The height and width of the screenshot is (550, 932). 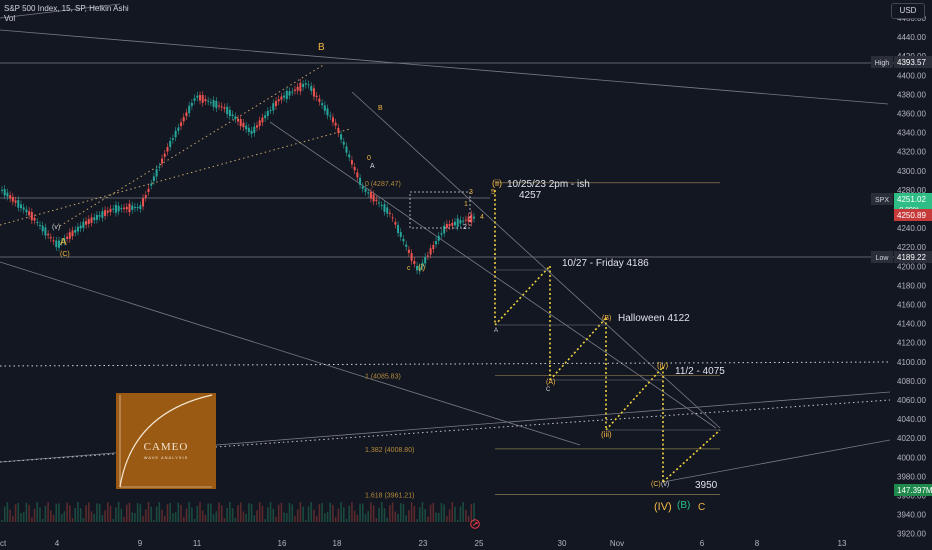 What do you see at coordinates (617, 543) in the screenshot?
I see `time-tick-label: Nov` at bounding box center [617, 543].